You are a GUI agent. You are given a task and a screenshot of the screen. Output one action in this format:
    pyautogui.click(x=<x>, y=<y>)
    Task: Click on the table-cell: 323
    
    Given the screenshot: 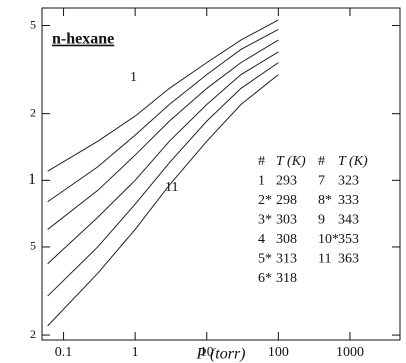 What is the action you would take?
    pyautogui.click(x=348, y=181)
    